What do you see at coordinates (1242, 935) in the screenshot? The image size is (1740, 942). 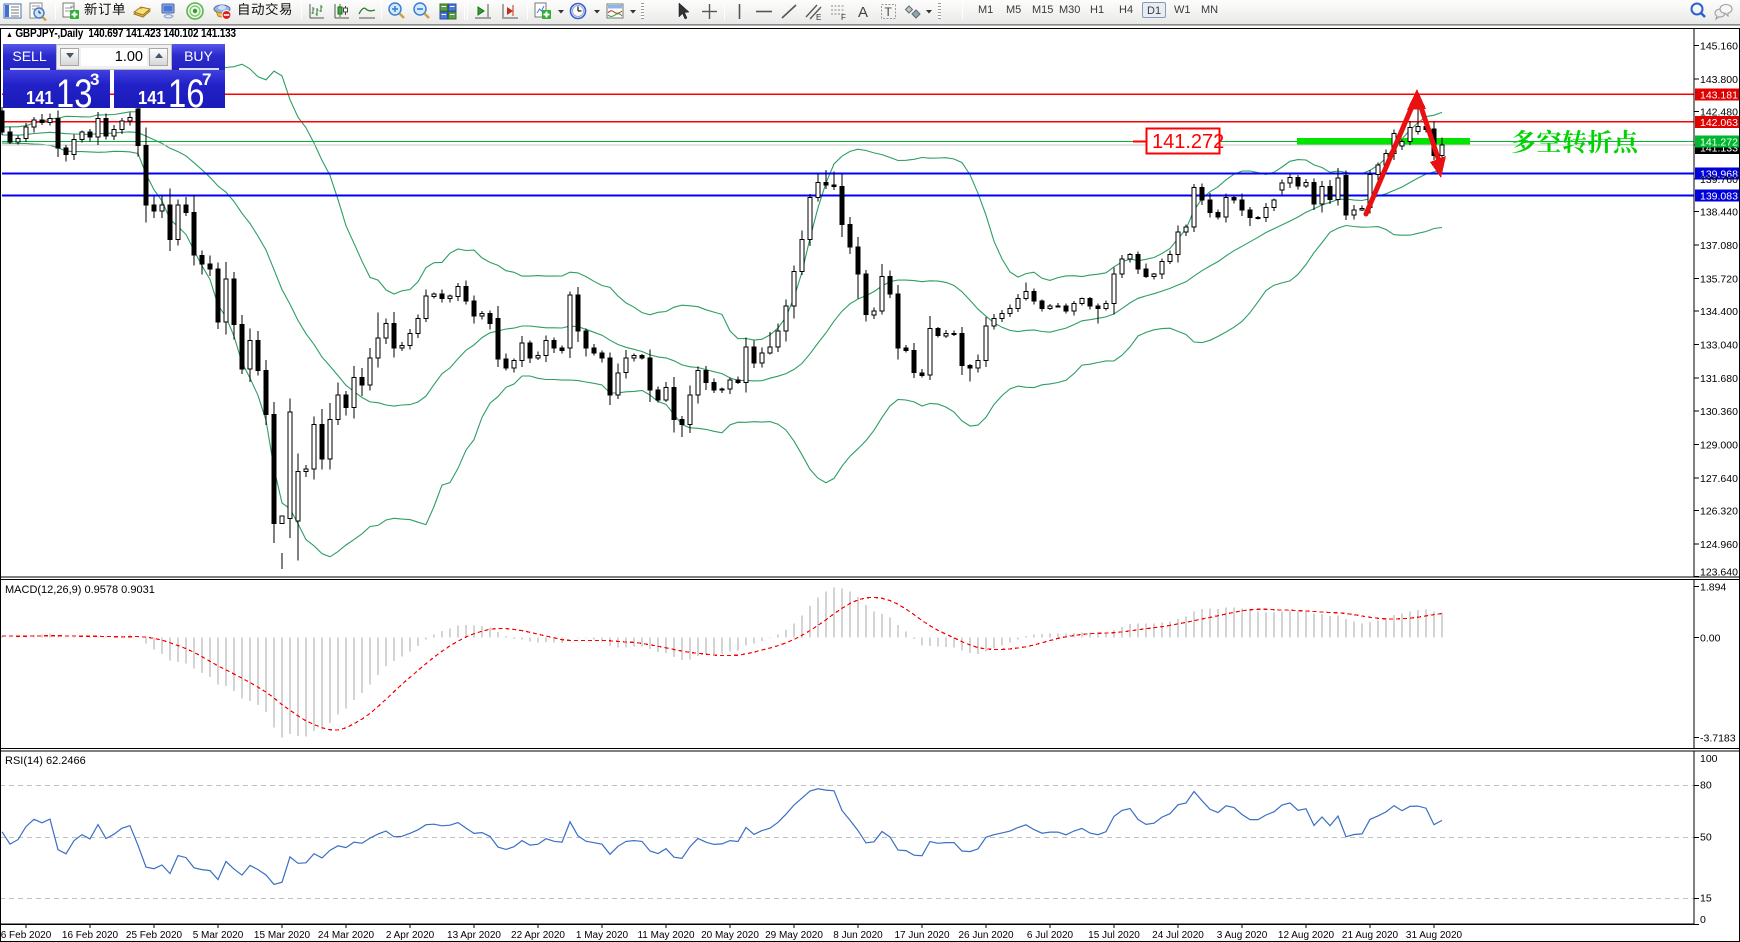 I see `svg-text: 3 Aug 2020` at bounding box center [1242, 935].